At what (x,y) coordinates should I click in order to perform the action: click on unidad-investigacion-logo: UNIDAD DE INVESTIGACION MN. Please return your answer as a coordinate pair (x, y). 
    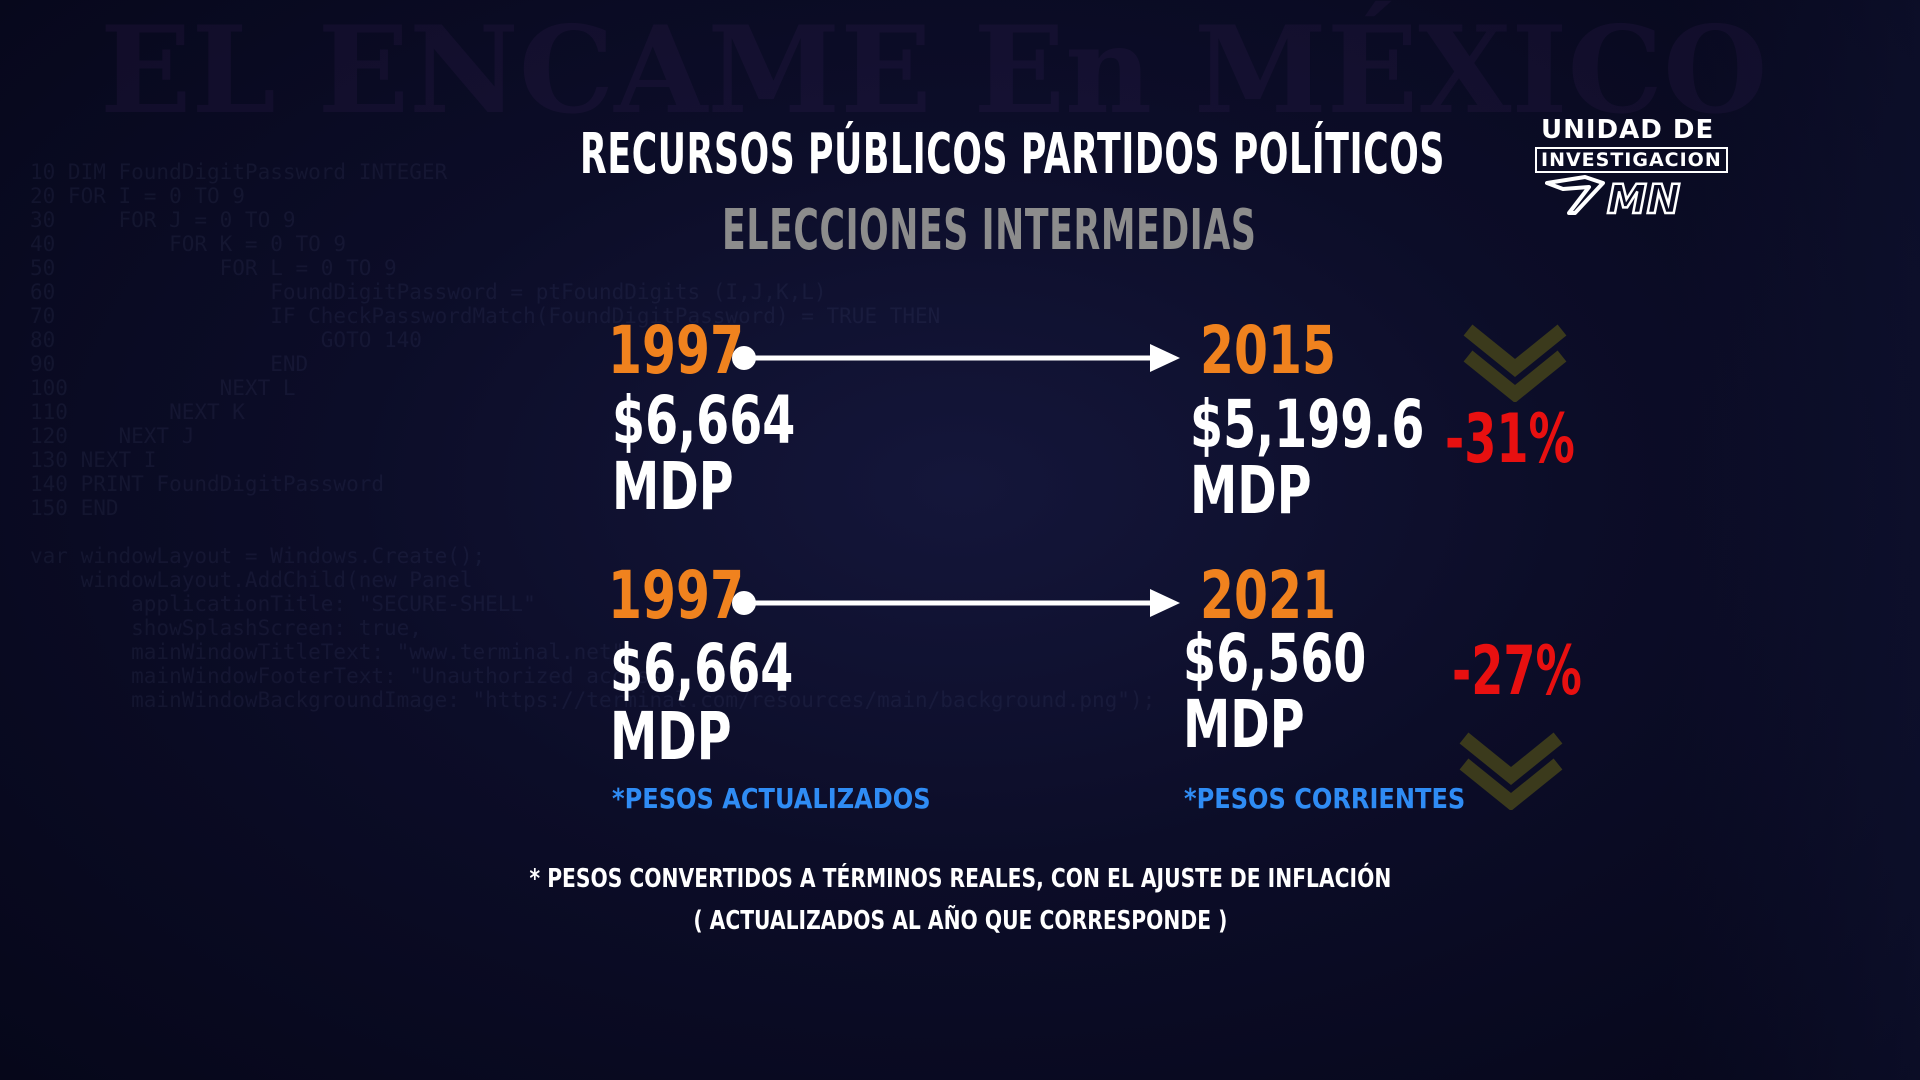
    Looking at the image, I should click on (1631, 166).